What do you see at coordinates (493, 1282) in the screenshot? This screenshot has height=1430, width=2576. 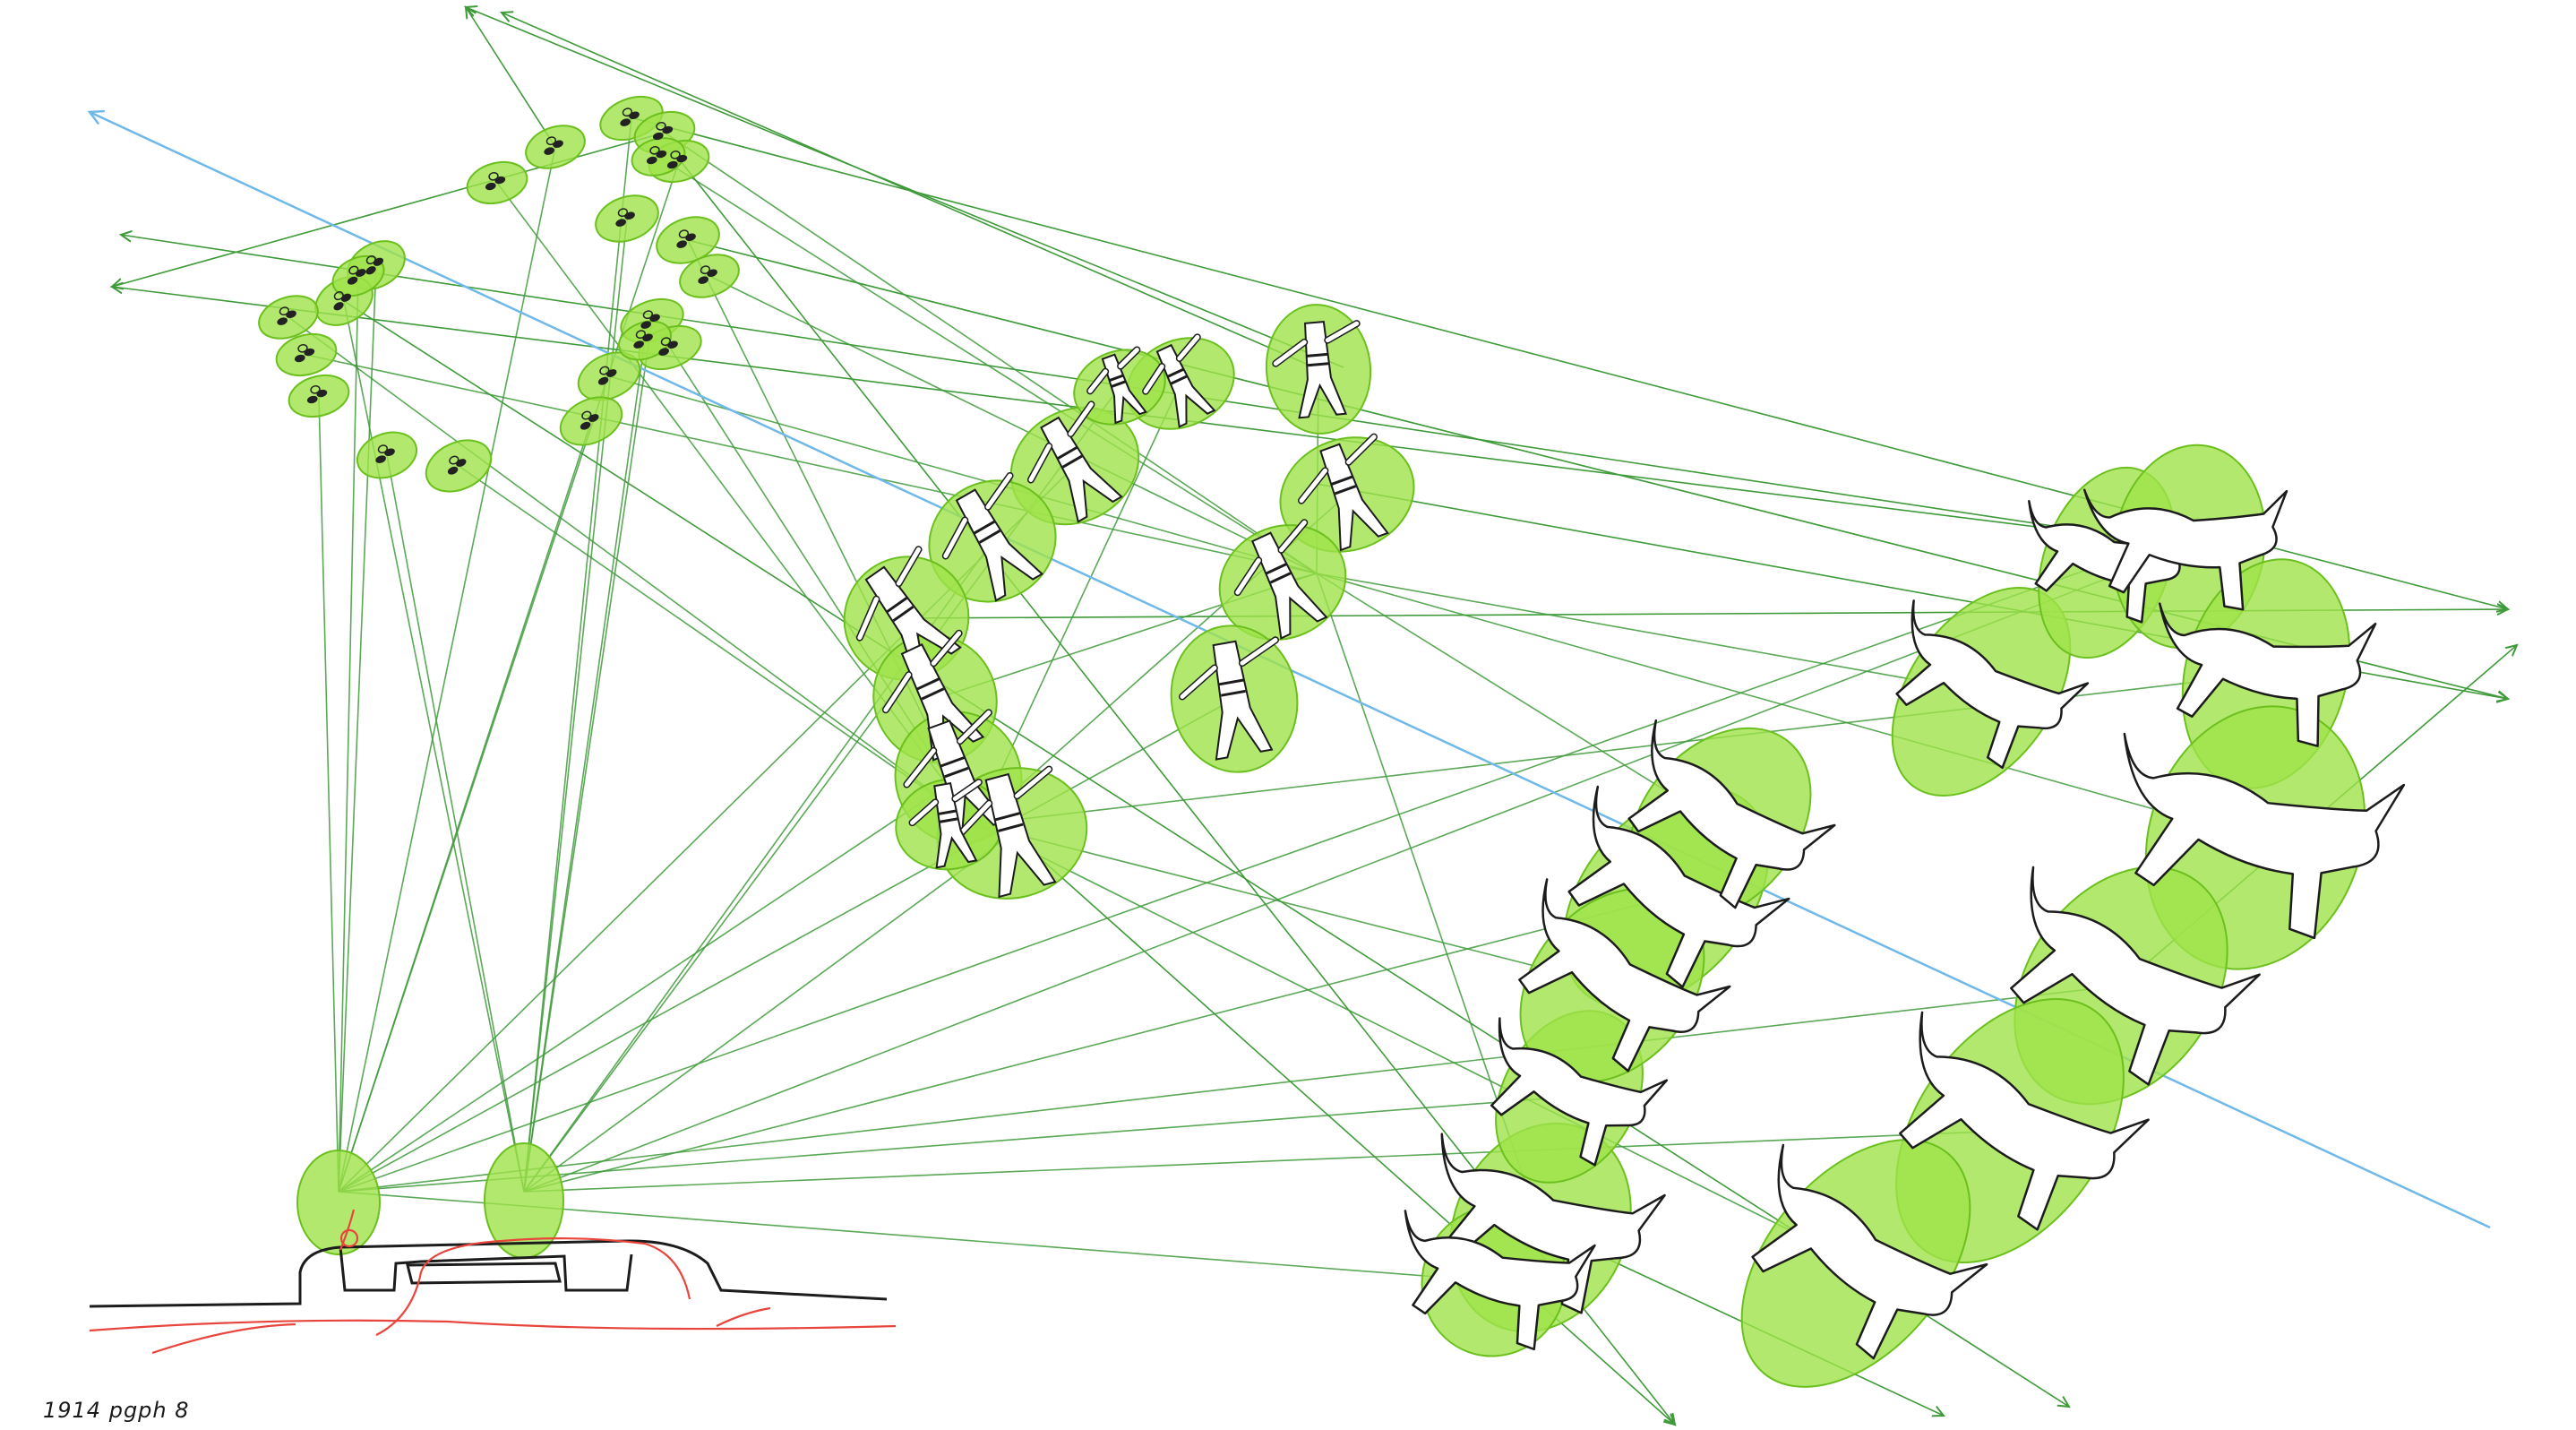 I see `ground-sketch` at bounding box center [493, 1282].